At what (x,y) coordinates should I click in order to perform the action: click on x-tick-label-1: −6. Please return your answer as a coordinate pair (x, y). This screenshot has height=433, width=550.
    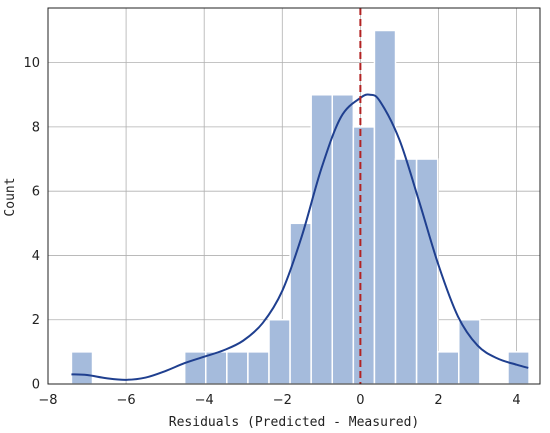
    Looking at the image, I should click on (126, 400).